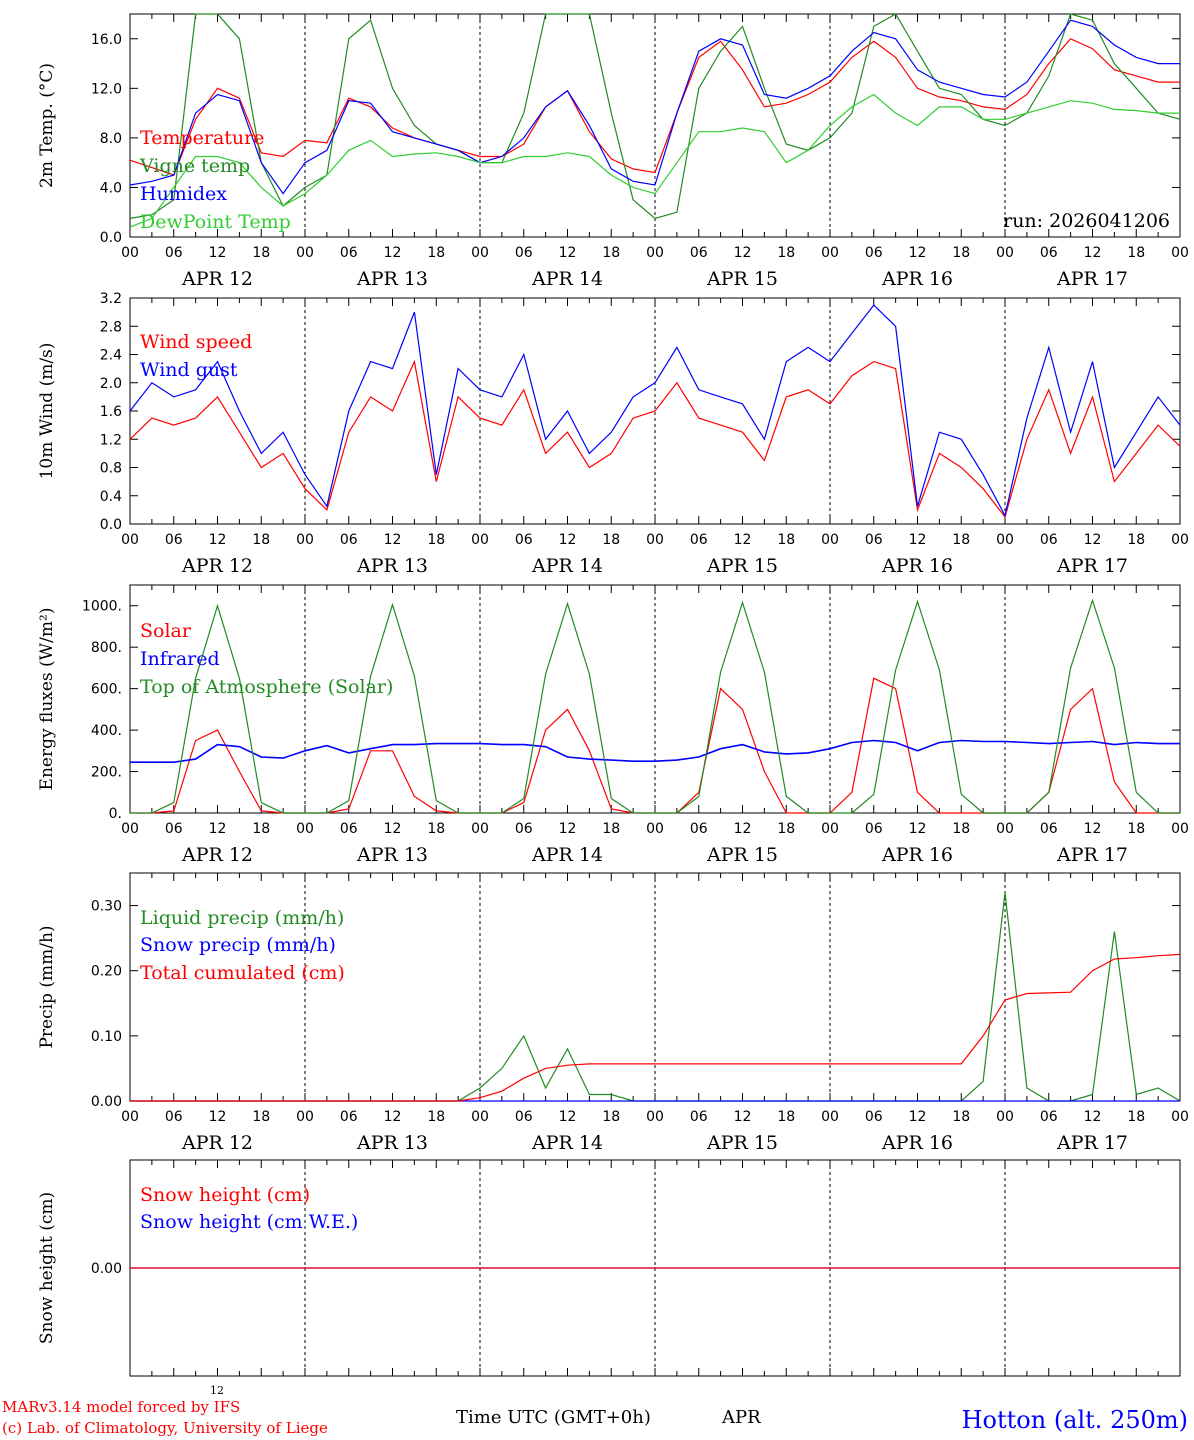 This screenshot has height=1440, width=1194. Describe the element at coordinates (47, 125) in the screenshot. I see `y-axis-label: 2m Temp. (°C)` at that location.